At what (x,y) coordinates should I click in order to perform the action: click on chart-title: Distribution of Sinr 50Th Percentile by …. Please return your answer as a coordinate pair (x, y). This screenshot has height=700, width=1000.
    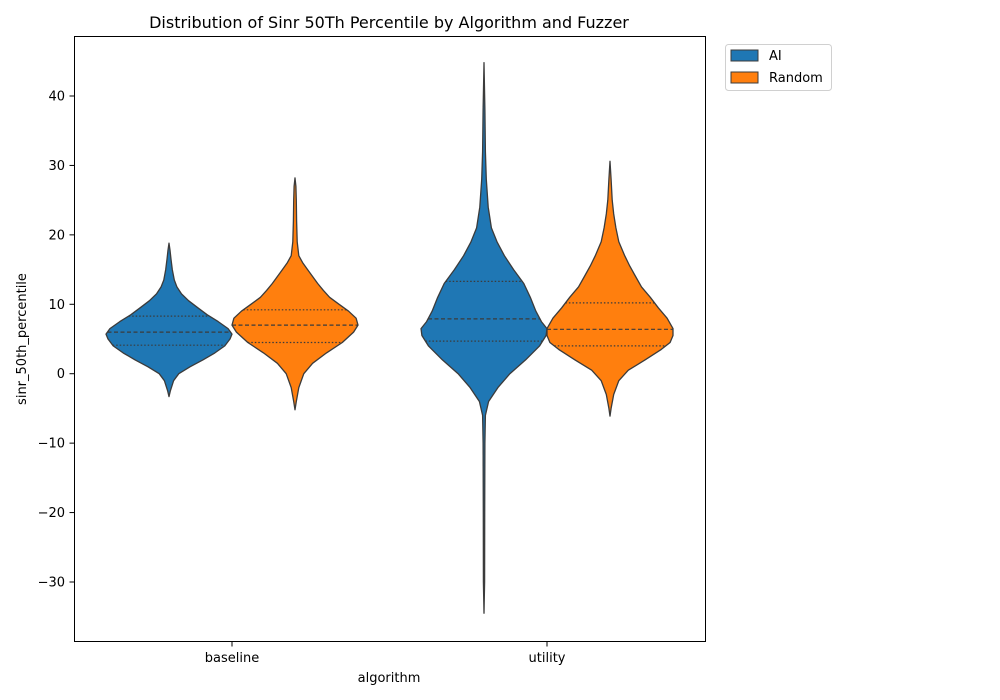
    Looking at the image, I should click on (389, 22).